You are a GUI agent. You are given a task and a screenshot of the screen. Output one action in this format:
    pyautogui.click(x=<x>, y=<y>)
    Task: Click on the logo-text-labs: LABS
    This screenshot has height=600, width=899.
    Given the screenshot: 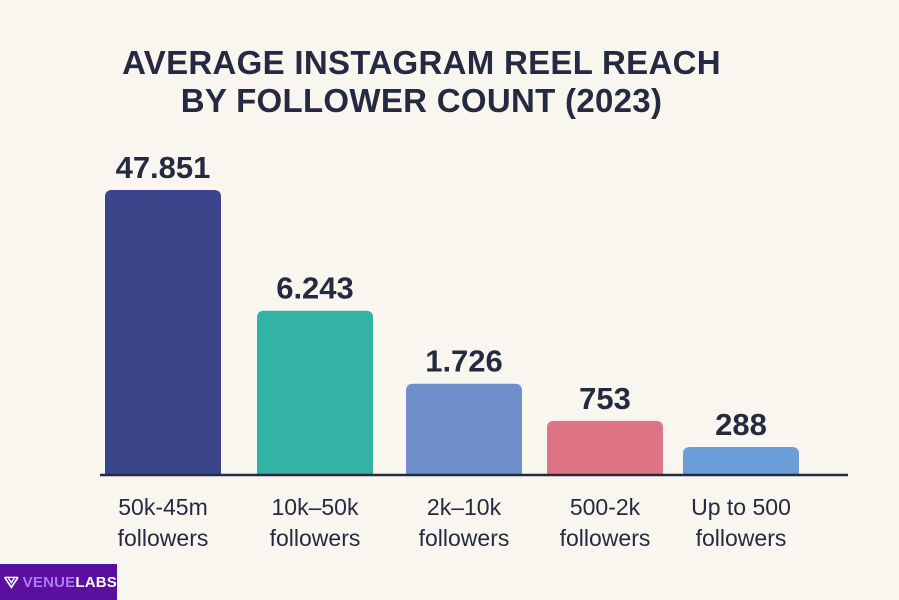 What is the action you would take?
    pyautogui.click(x=96, y=582)
    